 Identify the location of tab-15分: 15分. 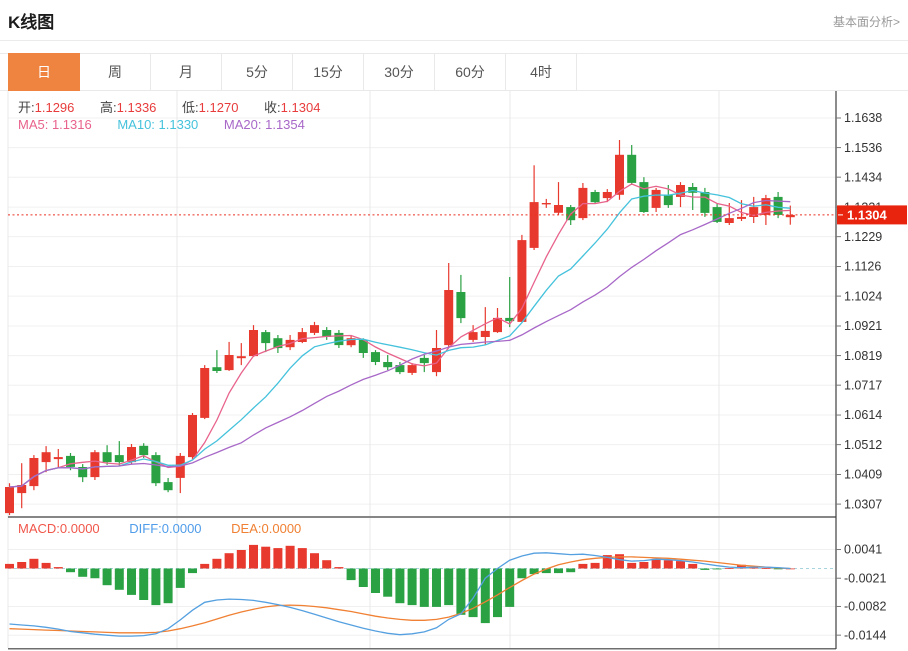
(328, 72).